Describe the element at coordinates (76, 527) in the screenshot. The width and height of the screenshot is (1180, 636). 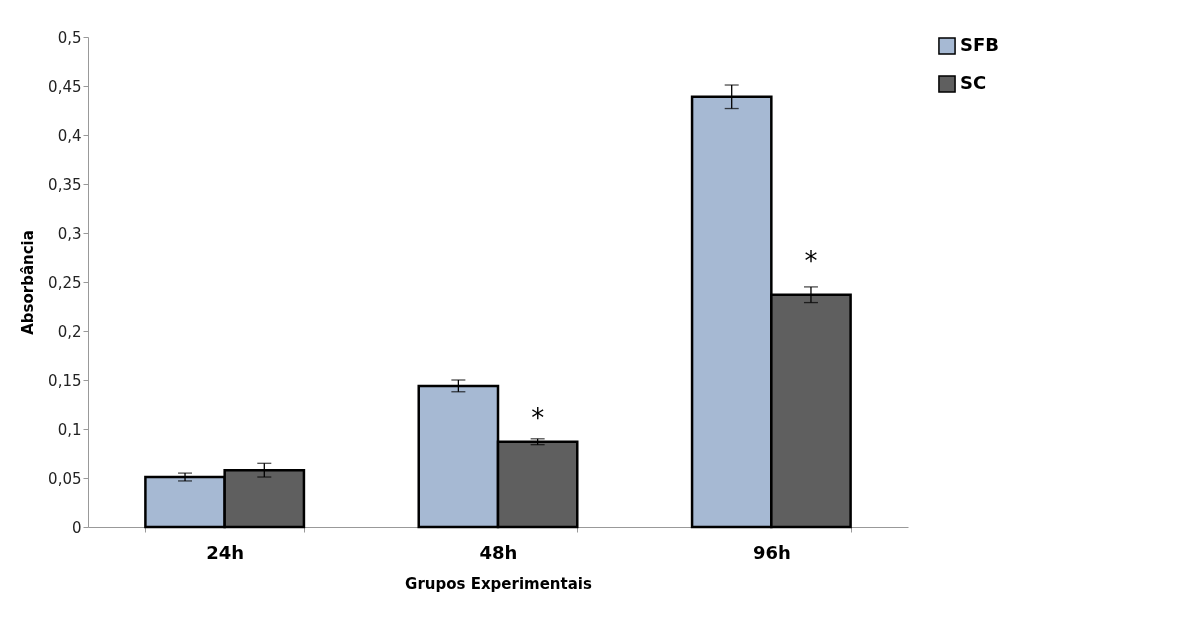
I see `y-tick-label: 0` at that location.